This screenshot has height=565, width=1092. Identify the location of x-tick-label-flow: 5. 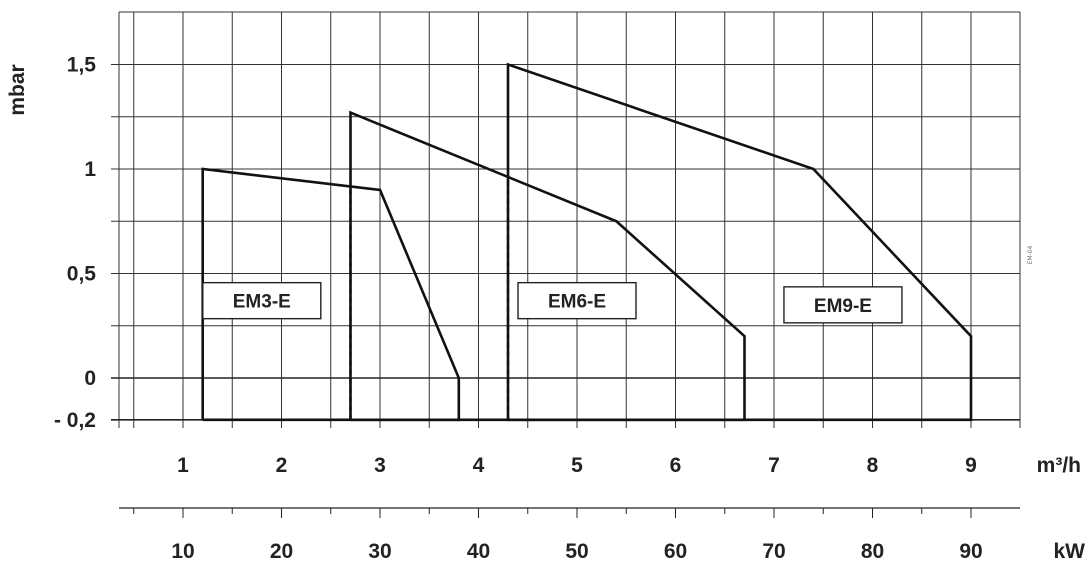
(577, 465).